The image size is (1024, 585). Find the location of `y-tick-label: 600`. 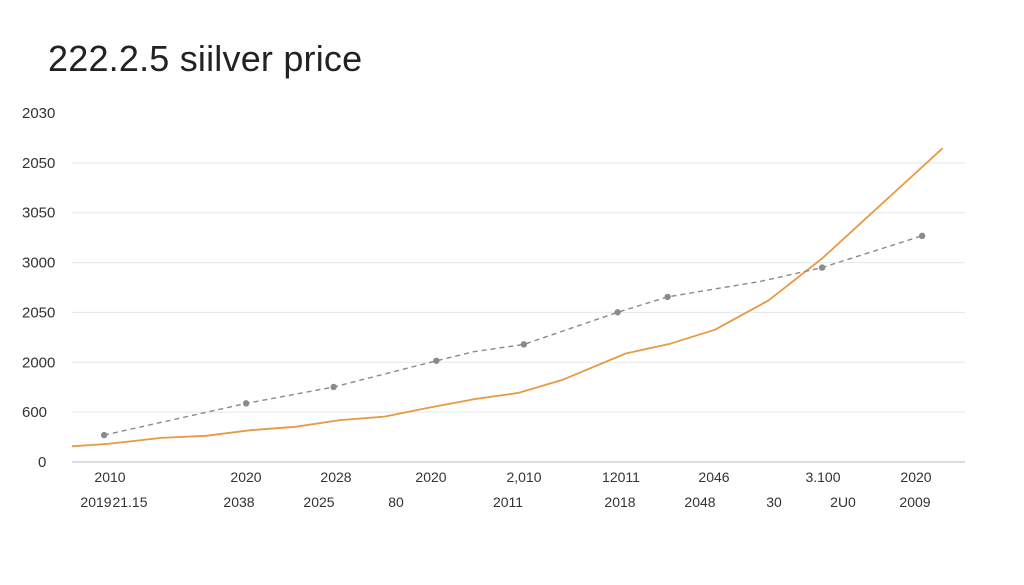

y-tick-label: 600 is located at coordinates (34, 412).